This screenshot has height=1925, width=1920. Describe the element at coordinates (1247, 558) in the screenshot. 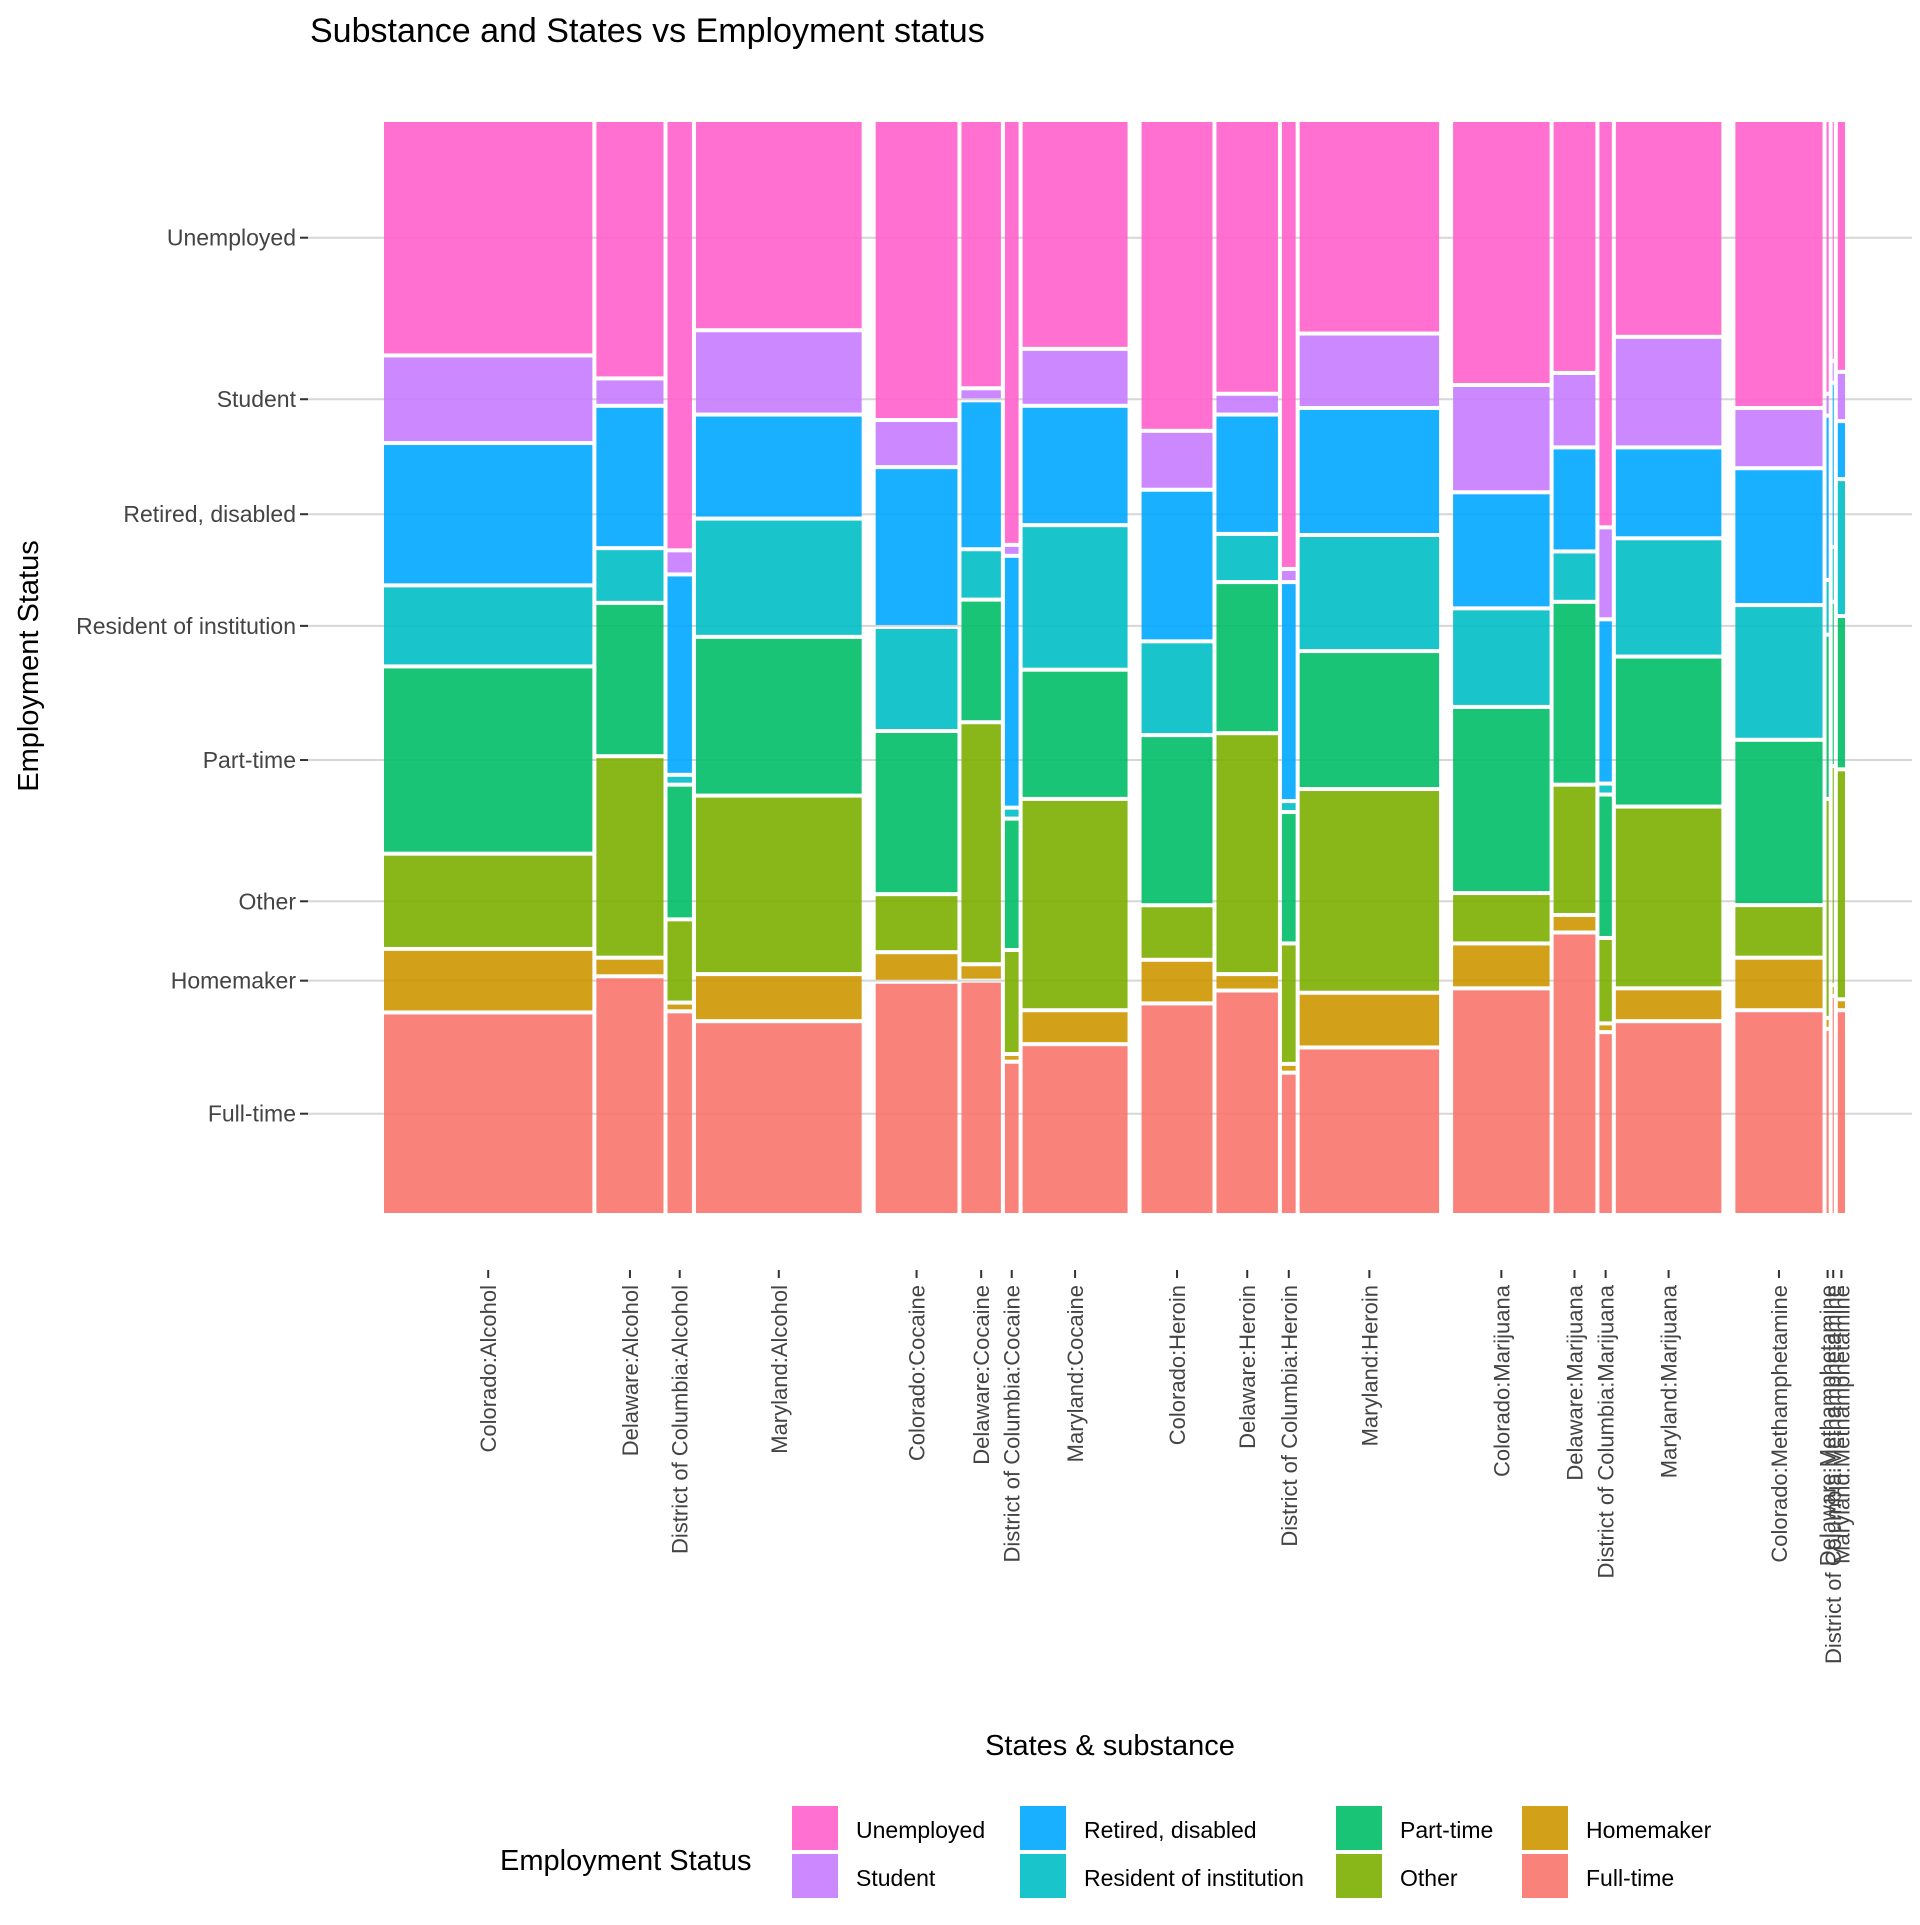

I see `tile-delaware-heroin-resident-of-institution` at that location.